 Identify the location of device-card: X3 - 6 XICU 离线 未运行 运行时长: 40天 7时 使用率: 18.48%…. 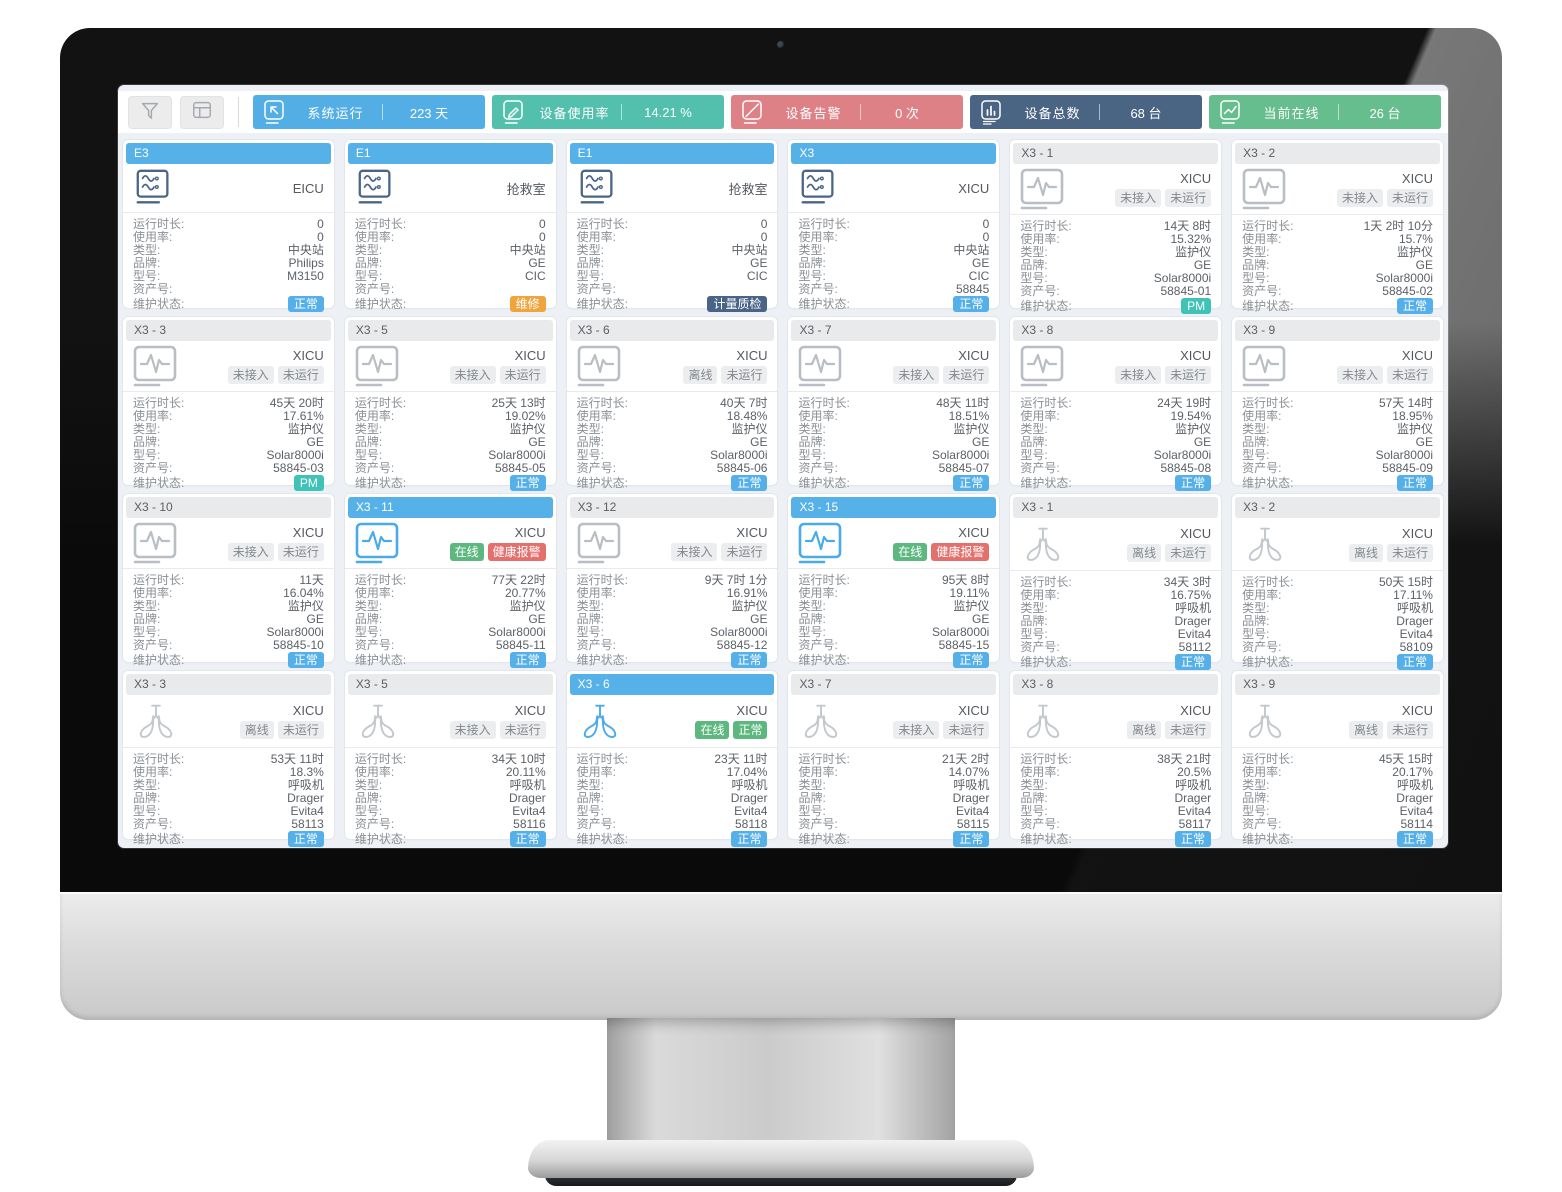
(672, 404).